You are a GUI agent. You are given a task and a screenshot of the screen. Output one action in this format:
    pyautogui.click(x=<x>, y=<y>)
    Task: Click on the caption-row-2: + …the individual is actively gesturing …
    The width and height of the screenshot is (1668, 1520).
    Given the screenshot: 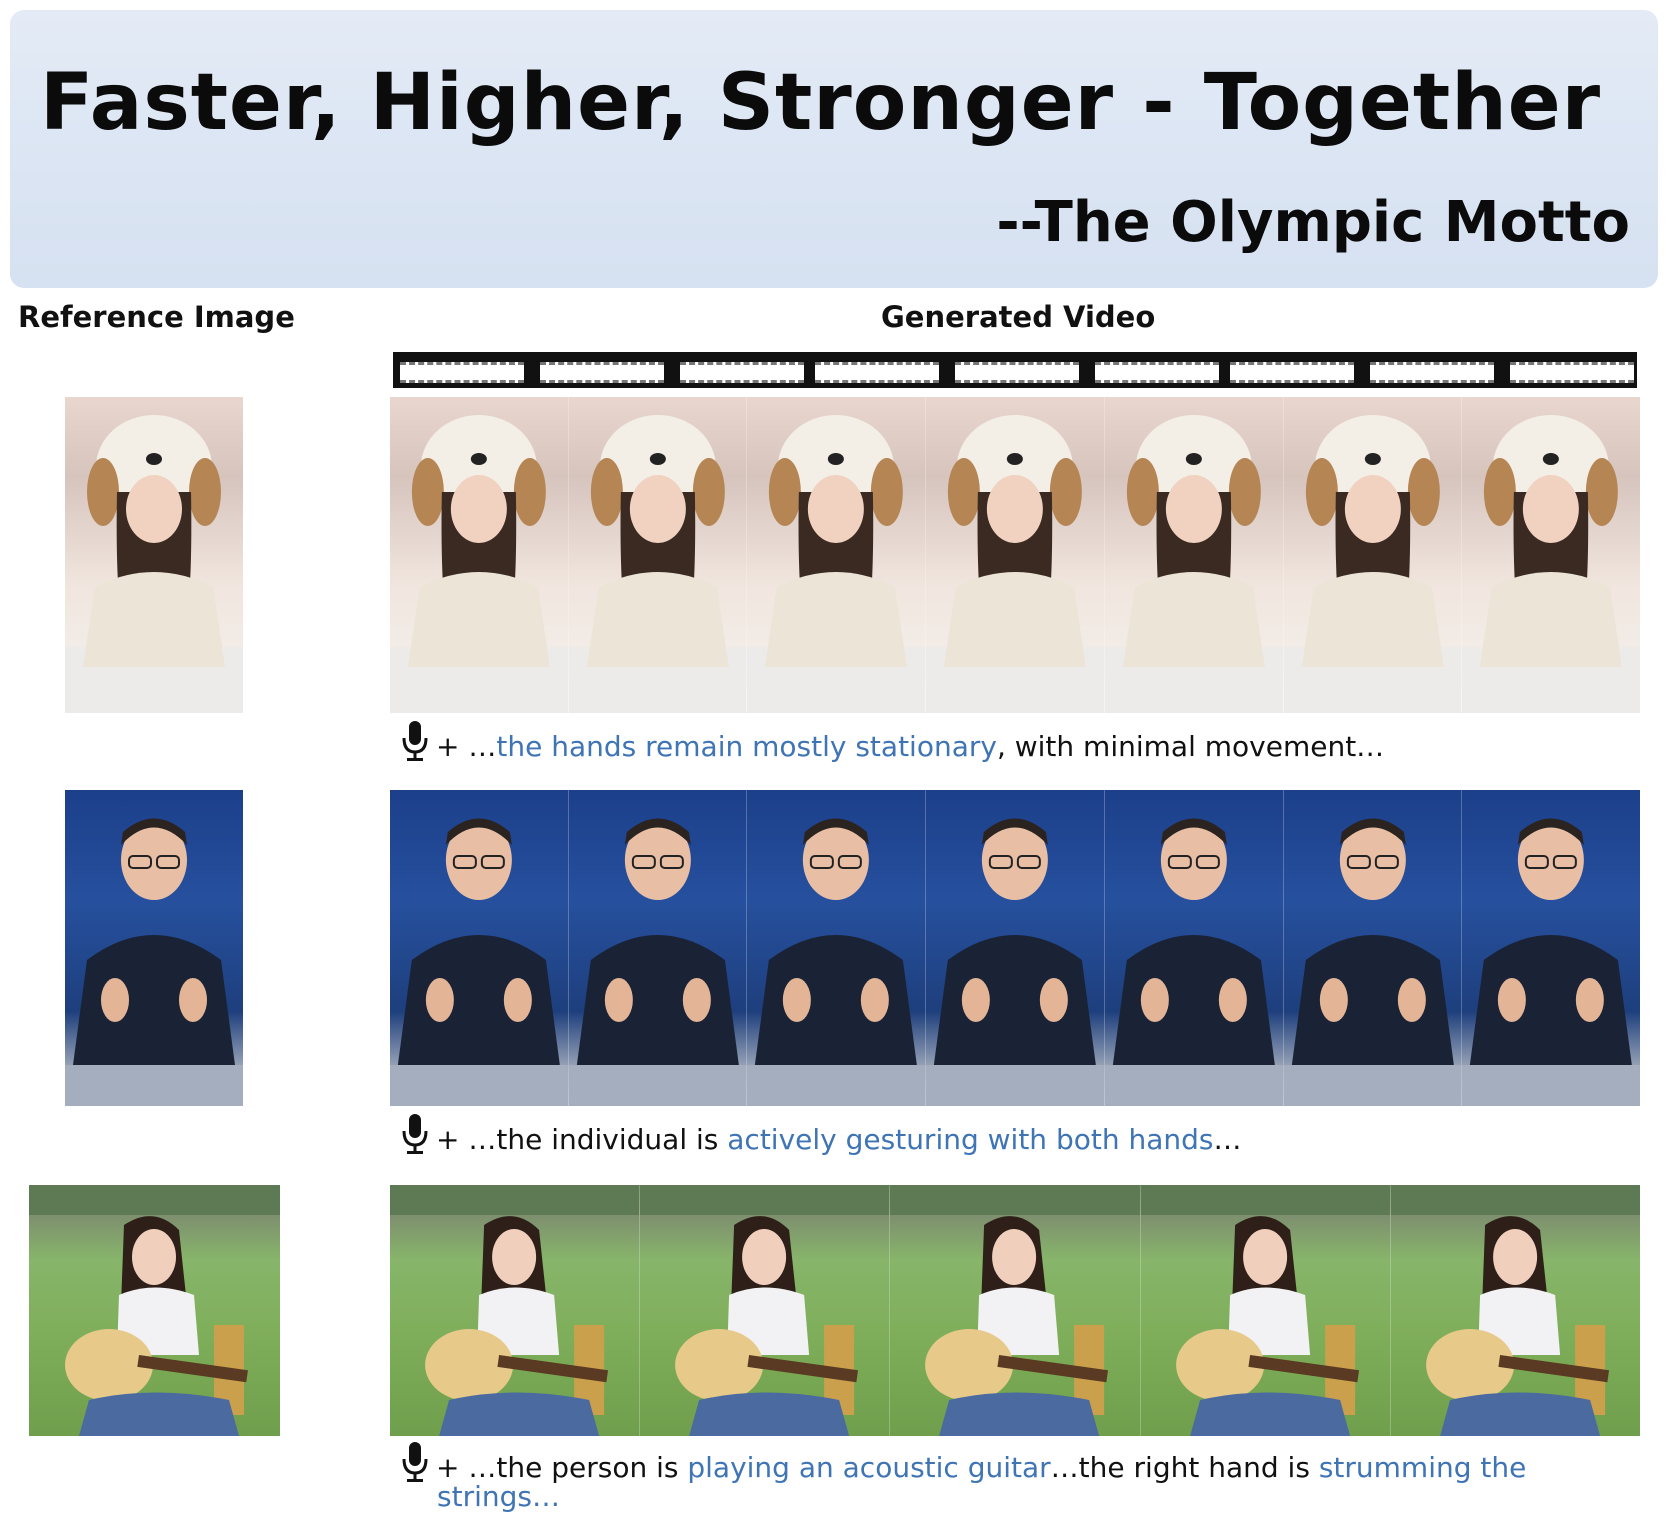 What is the action you would take?
    pyautogui.click(x=821, y=1134)
    